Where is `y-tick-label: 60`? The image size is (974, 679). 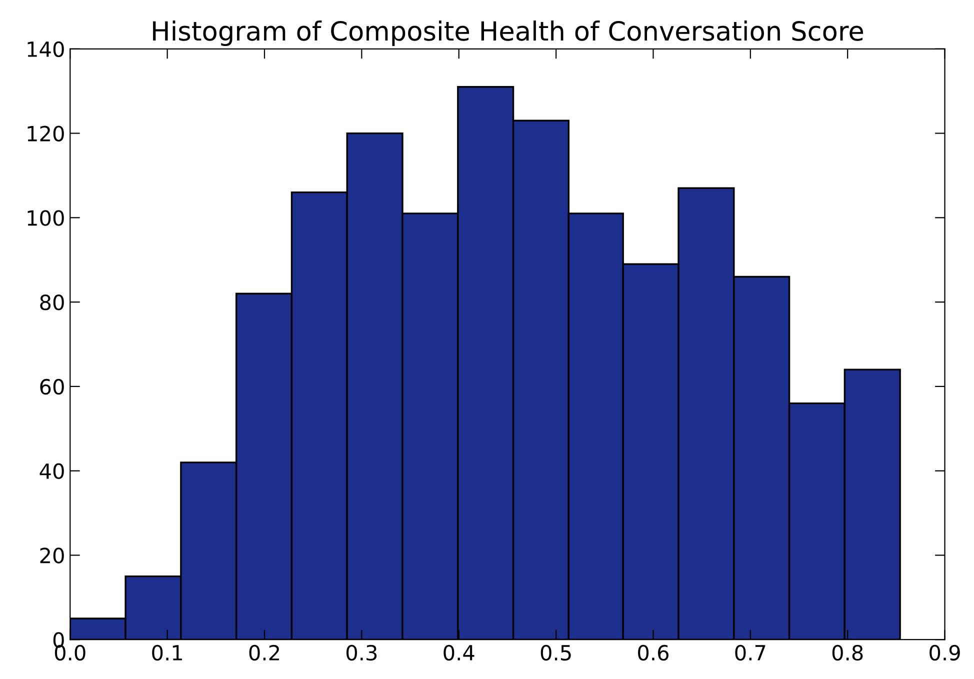
y-tick-label: 60 is located at coordinates (52, 386).